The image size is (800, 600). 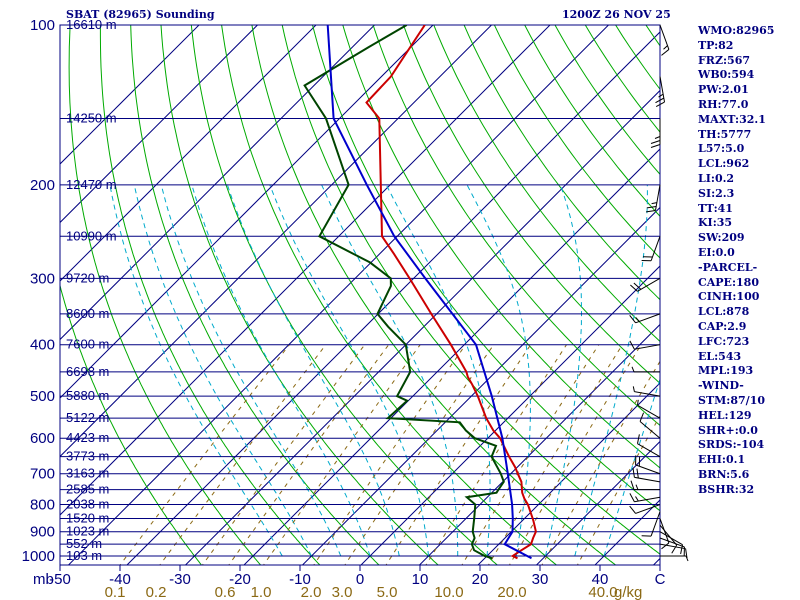 I want to click on index-item: EL:543, so click(x=720, y=356).